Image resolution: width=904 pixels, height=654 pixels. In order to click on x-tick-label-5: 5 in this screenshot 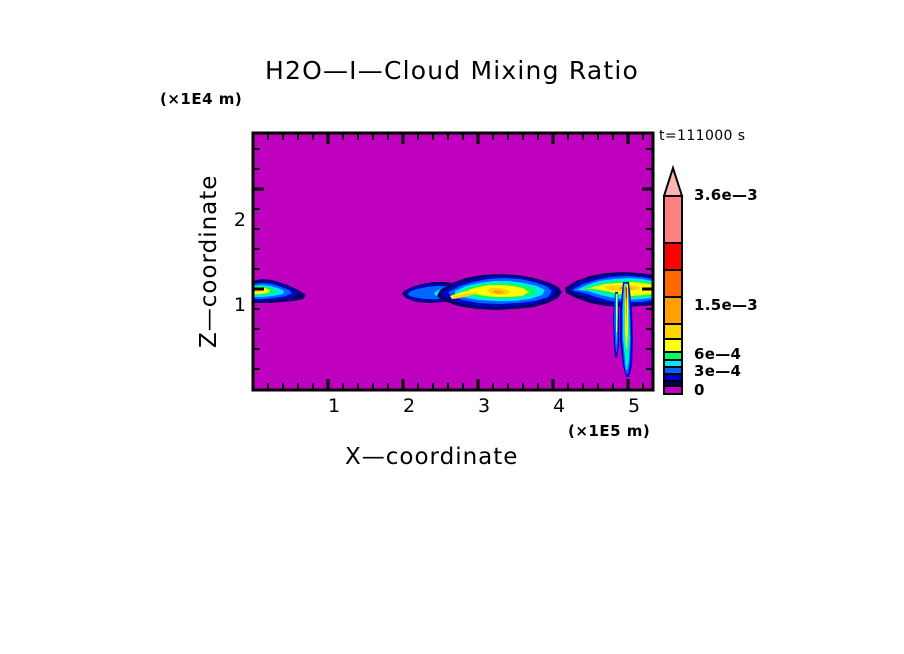, I will do `click(634, 406)`.